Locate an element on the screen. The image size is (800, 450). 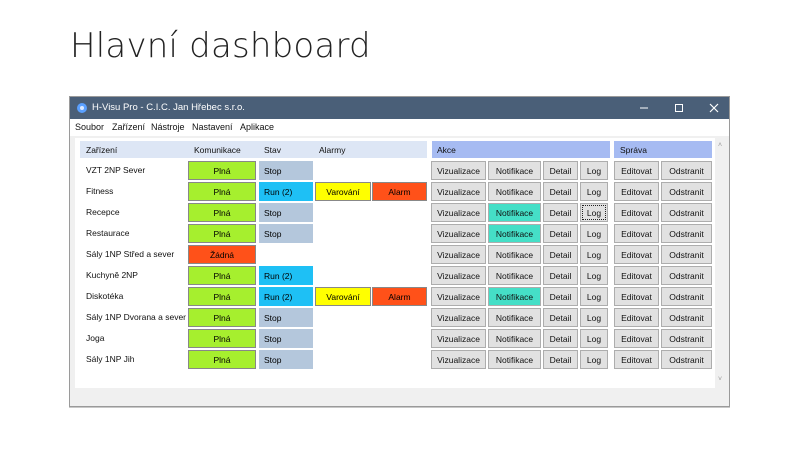
header-band-device is located at coordinates (253, 149).